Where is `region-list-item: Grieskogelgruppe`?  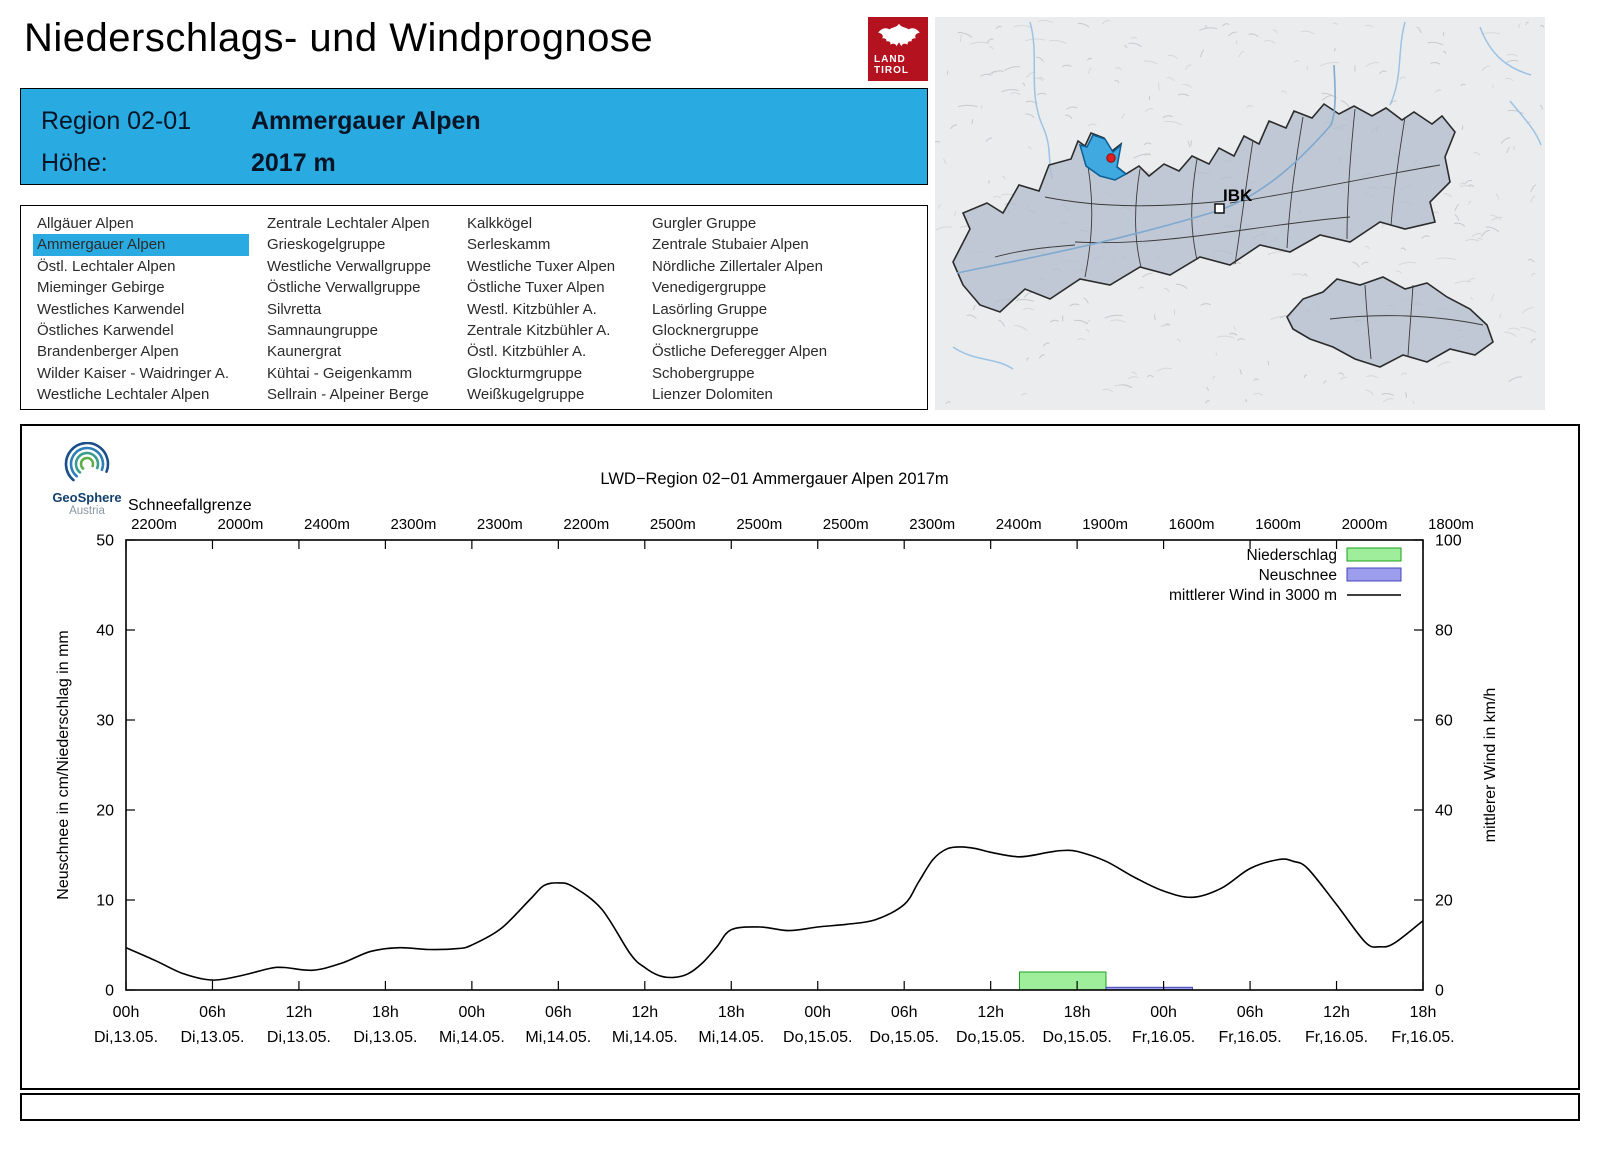 region-list-item: Grieskogelgruppe is located at coordinates (326, 245).